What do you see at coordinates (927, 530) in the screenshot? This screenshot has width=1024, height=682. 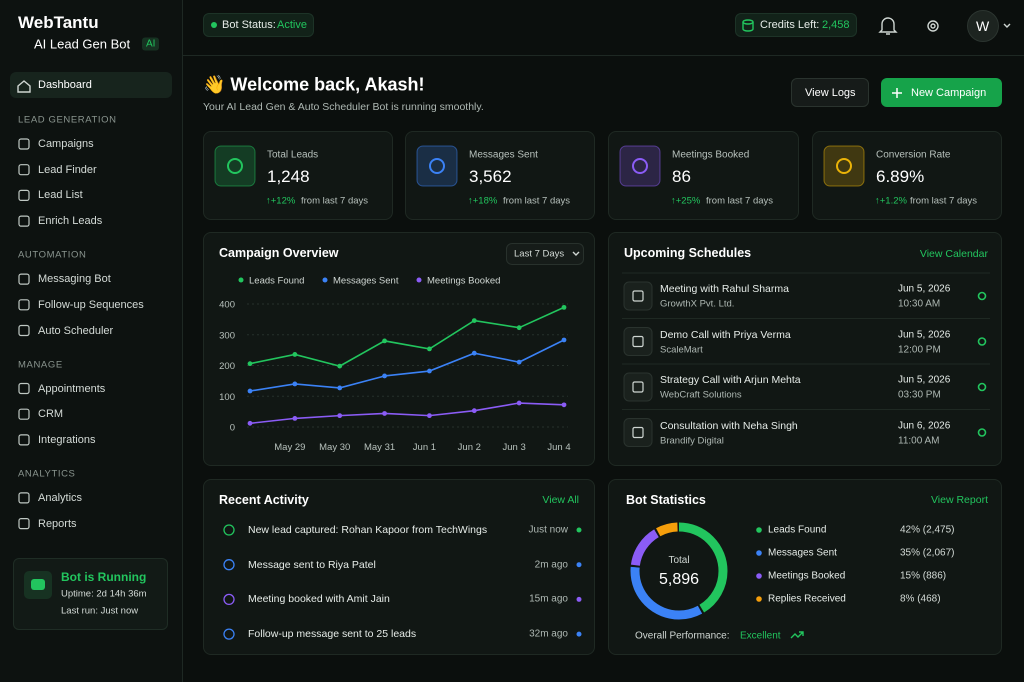 I see `legend-value: 42% (2,475)` at bounding box center [927, 530].